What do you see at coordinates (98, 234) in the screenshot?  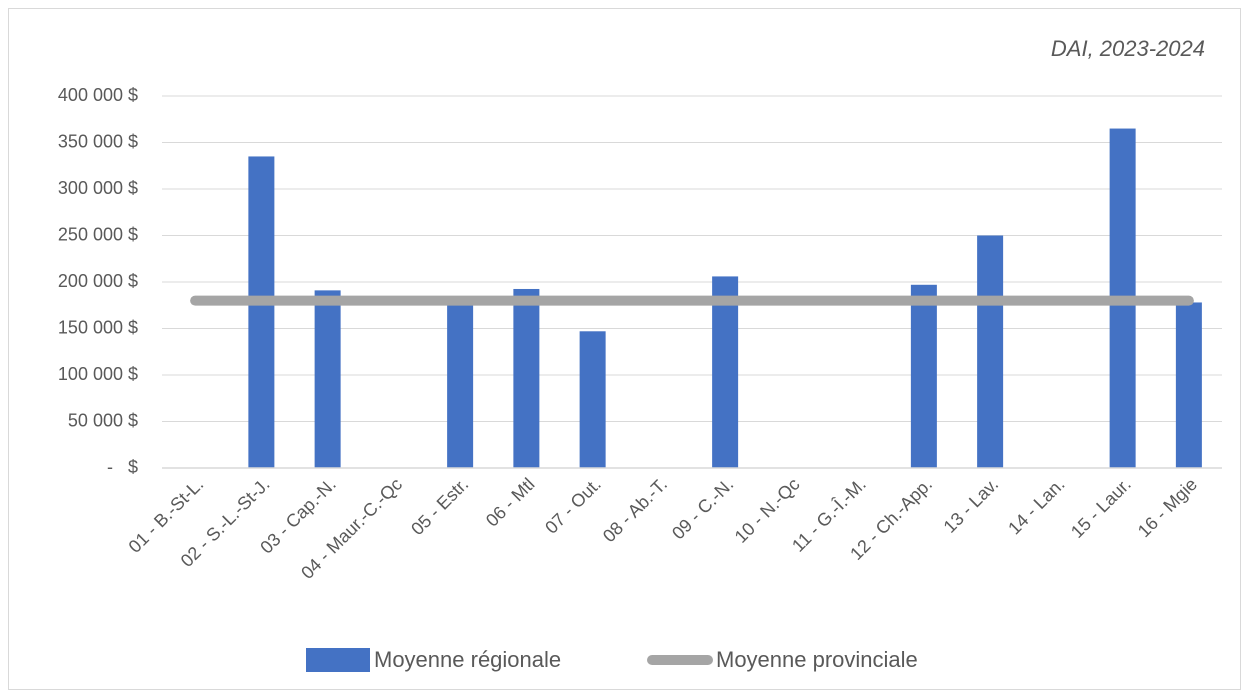 I see `y-tick-label: 250 000 $` at bounding box center [98, 234].